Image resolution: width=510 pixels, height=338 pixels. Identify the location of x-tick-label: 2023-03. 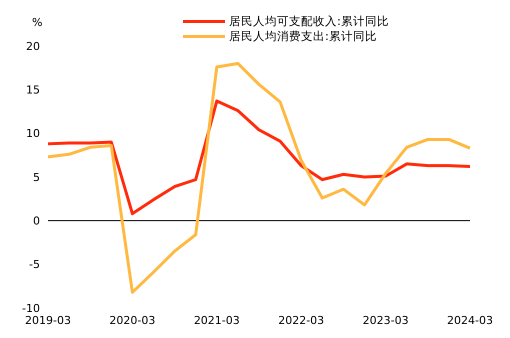
(385, 320).